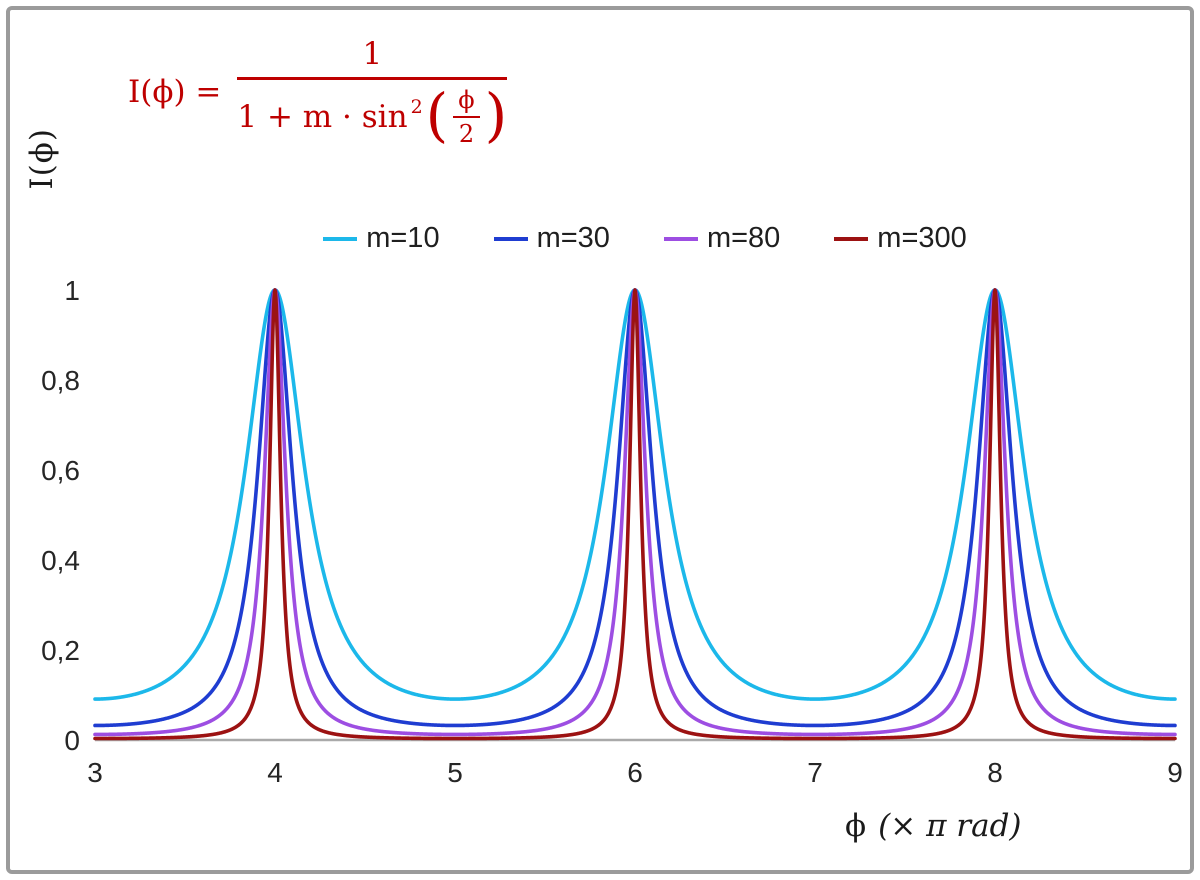  What do you see at coordinates (510, 238) in the screenshot?
I see `legend-swatch-m=30` at bounding box center [510, 238].